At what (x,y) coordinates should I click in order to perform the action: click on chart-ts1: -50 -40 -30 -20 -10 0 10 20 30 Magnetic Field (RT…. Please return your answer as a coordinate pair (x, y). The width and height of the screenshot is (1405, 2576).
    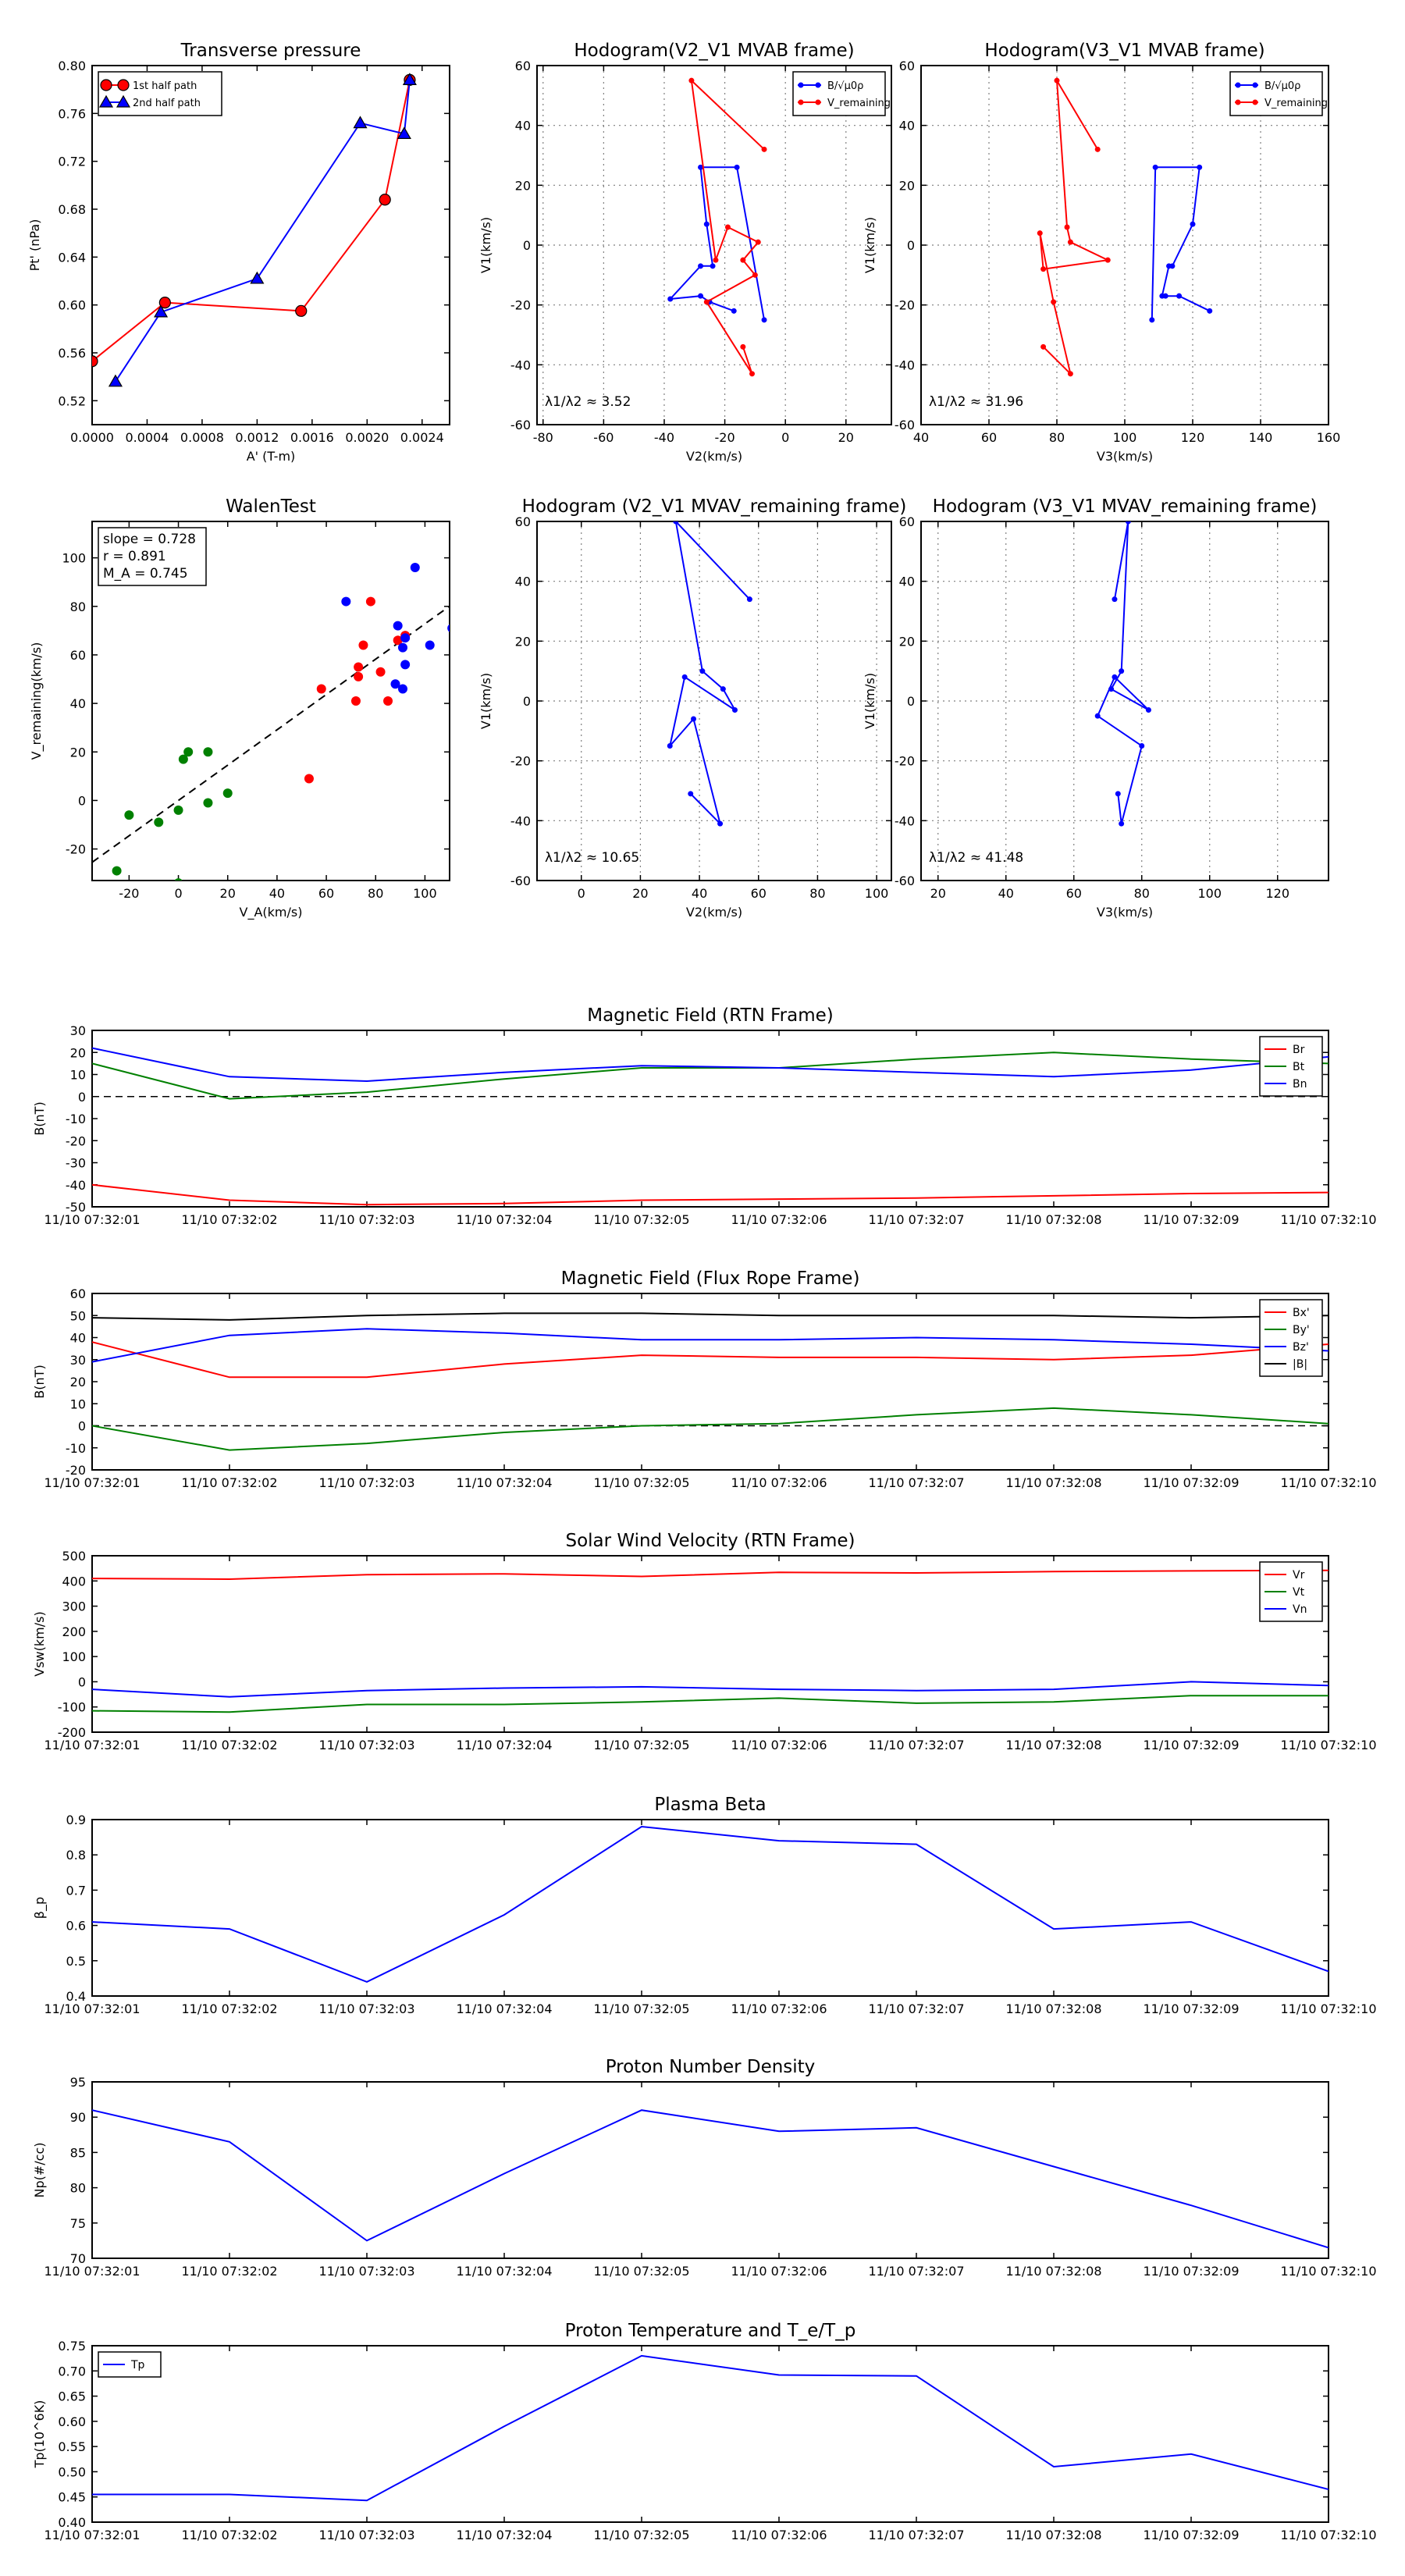
    Looking at the image, I should click on (705, 1116).